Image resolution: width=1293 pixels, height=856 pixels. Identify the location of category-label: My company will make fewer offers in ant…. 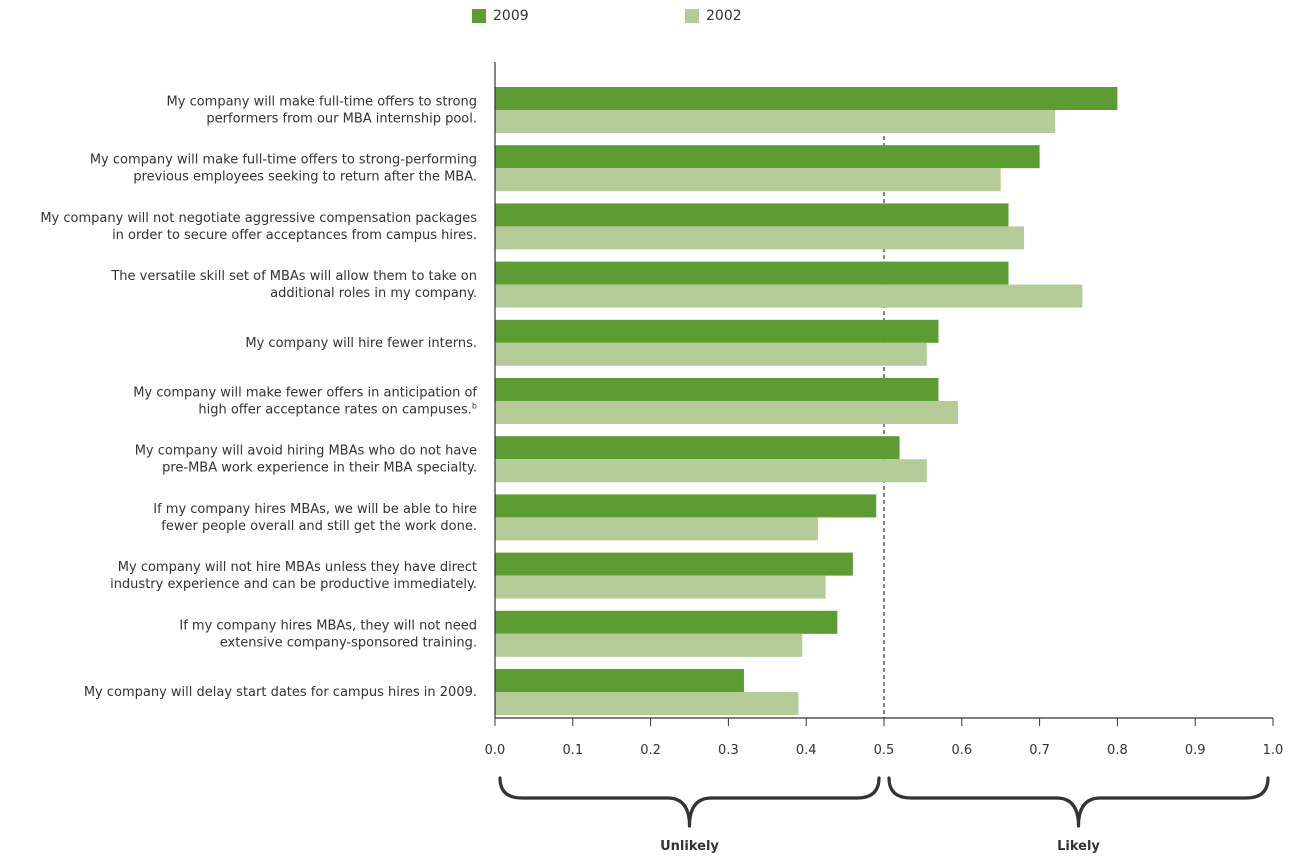
(305, 402).